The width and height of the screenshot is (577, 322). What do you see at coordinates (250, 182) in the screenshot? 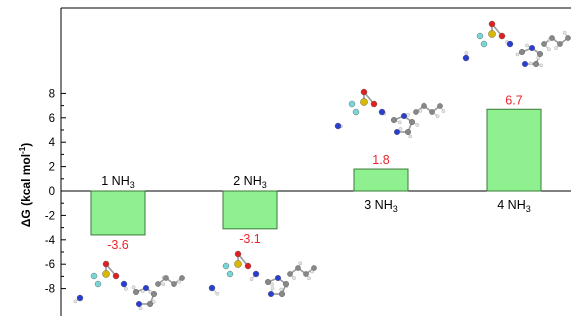
I see `category-label: 2 NH3` at bounding box center [250, 182].